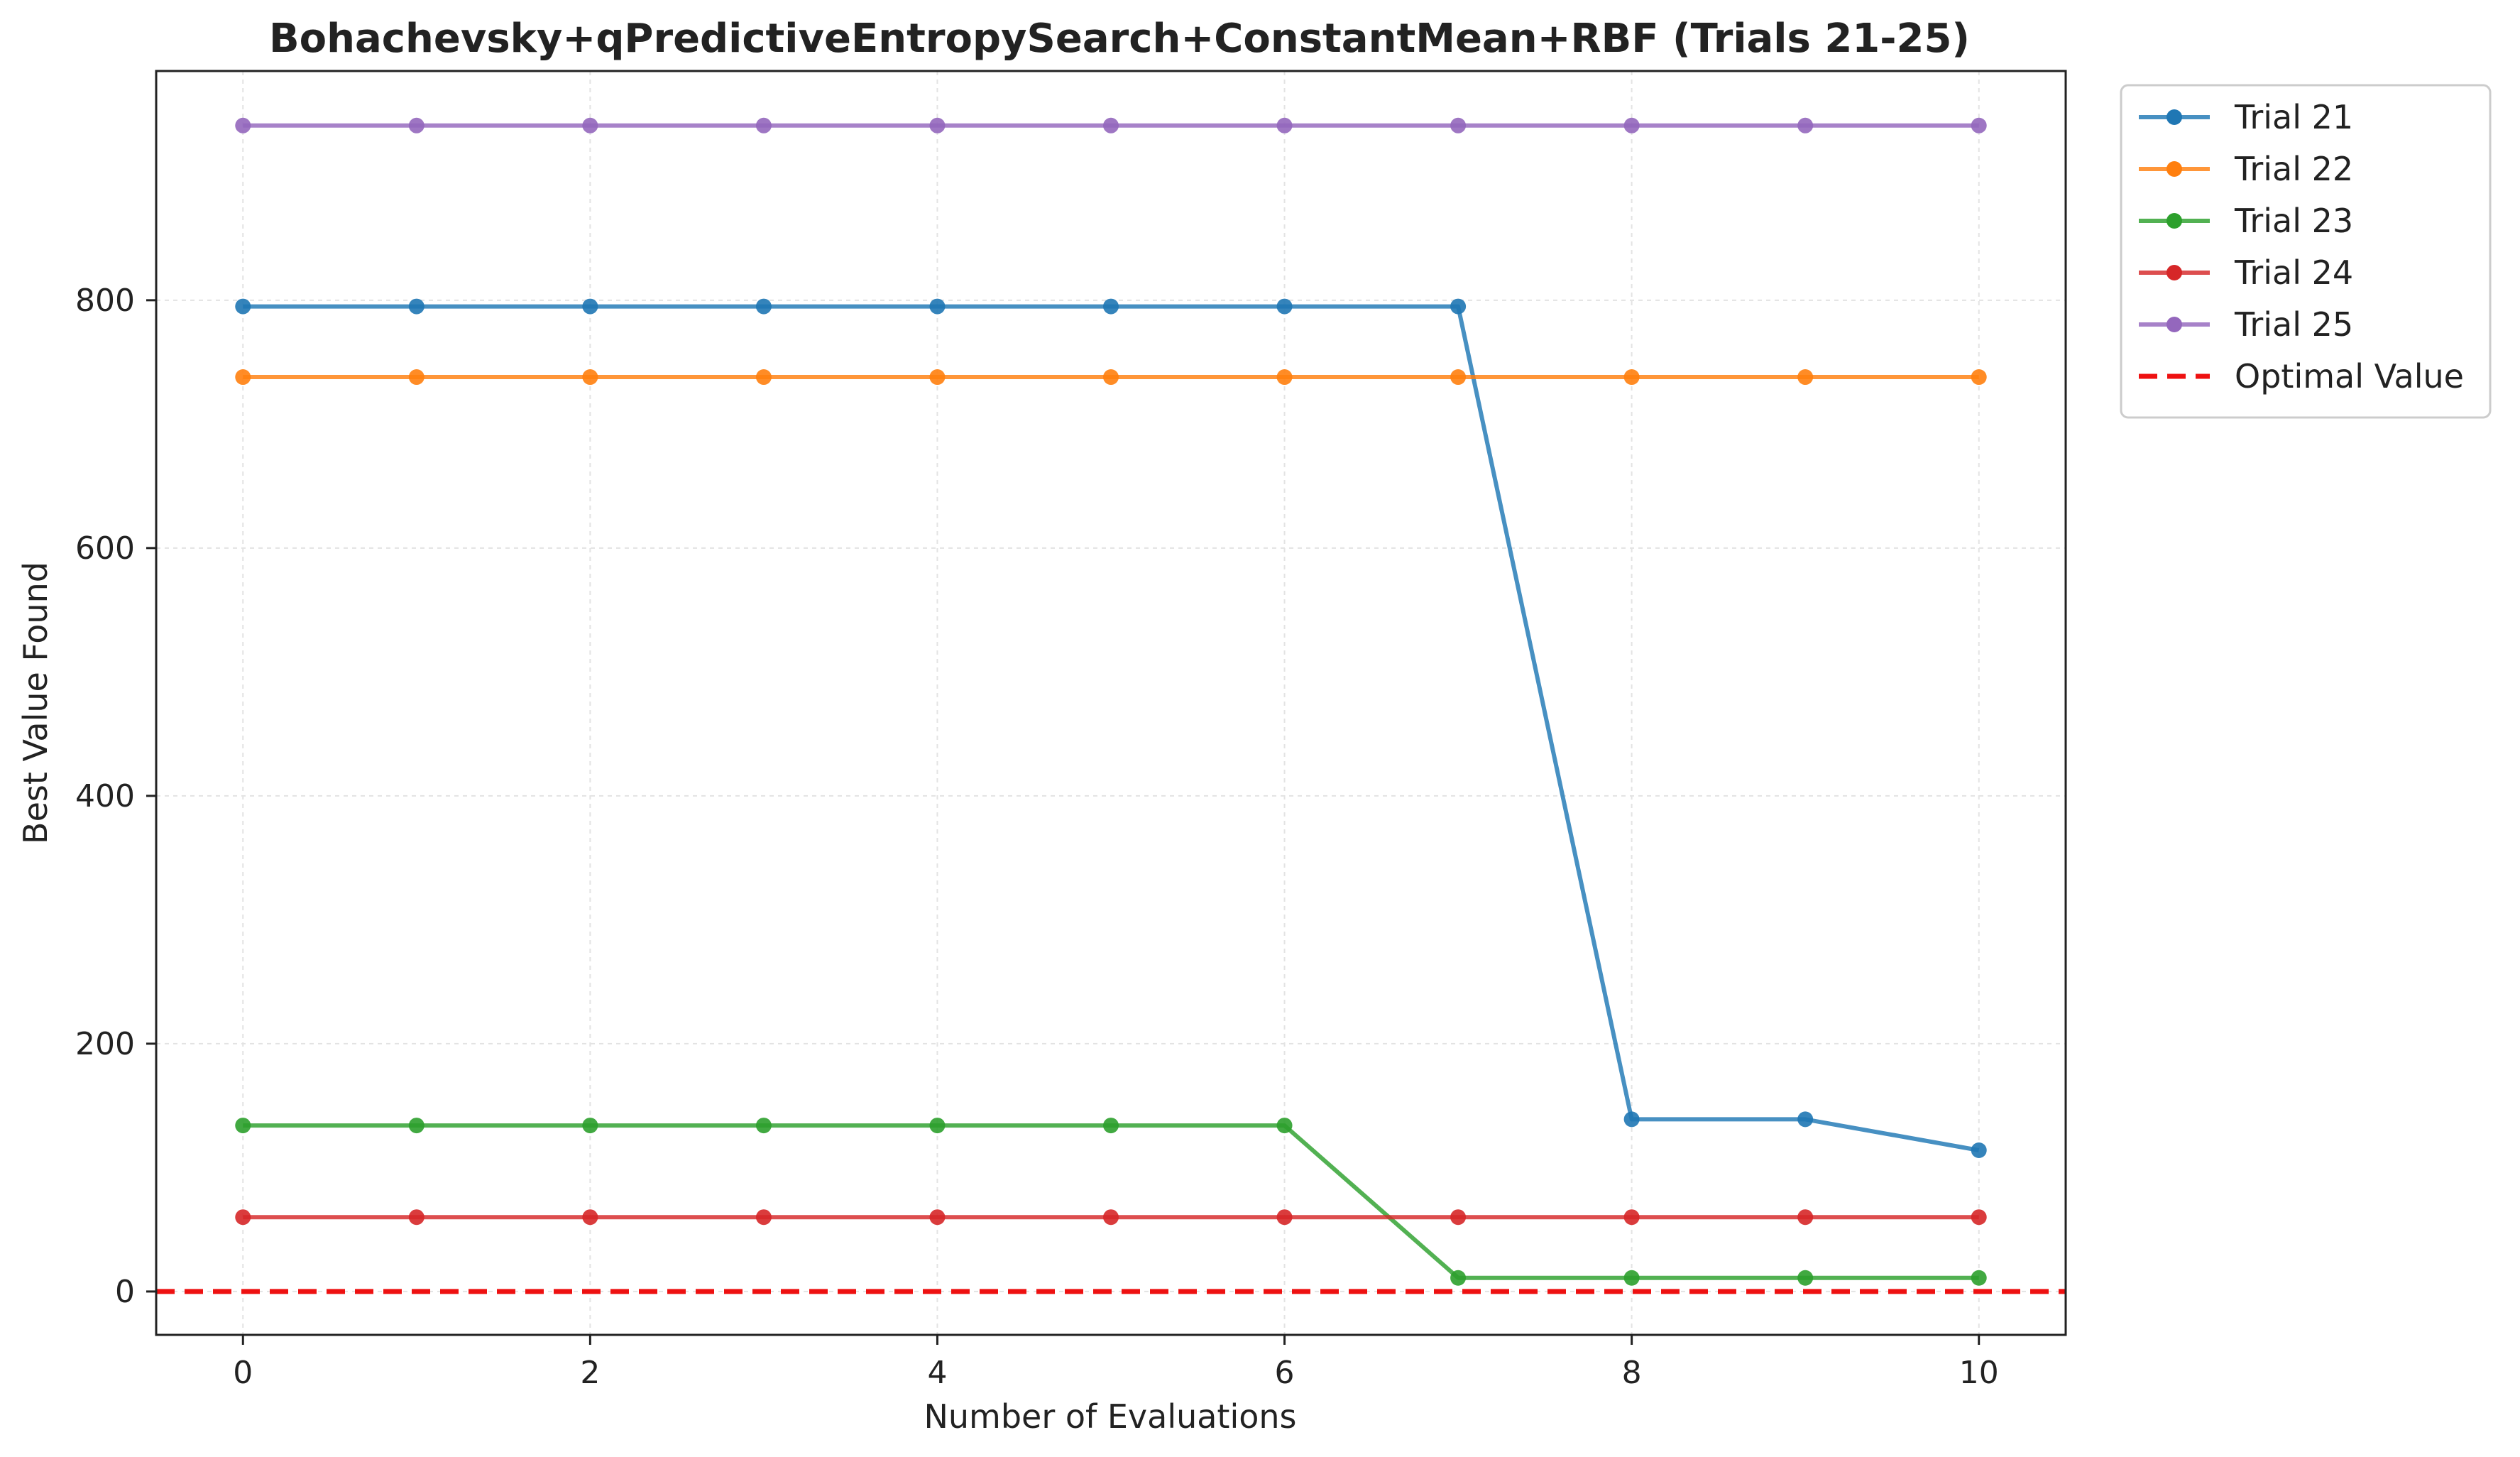 The height and width of the screenshot is (1457, 2520). I want to click on legend-entry: Trial 22, so click(2246, 169).